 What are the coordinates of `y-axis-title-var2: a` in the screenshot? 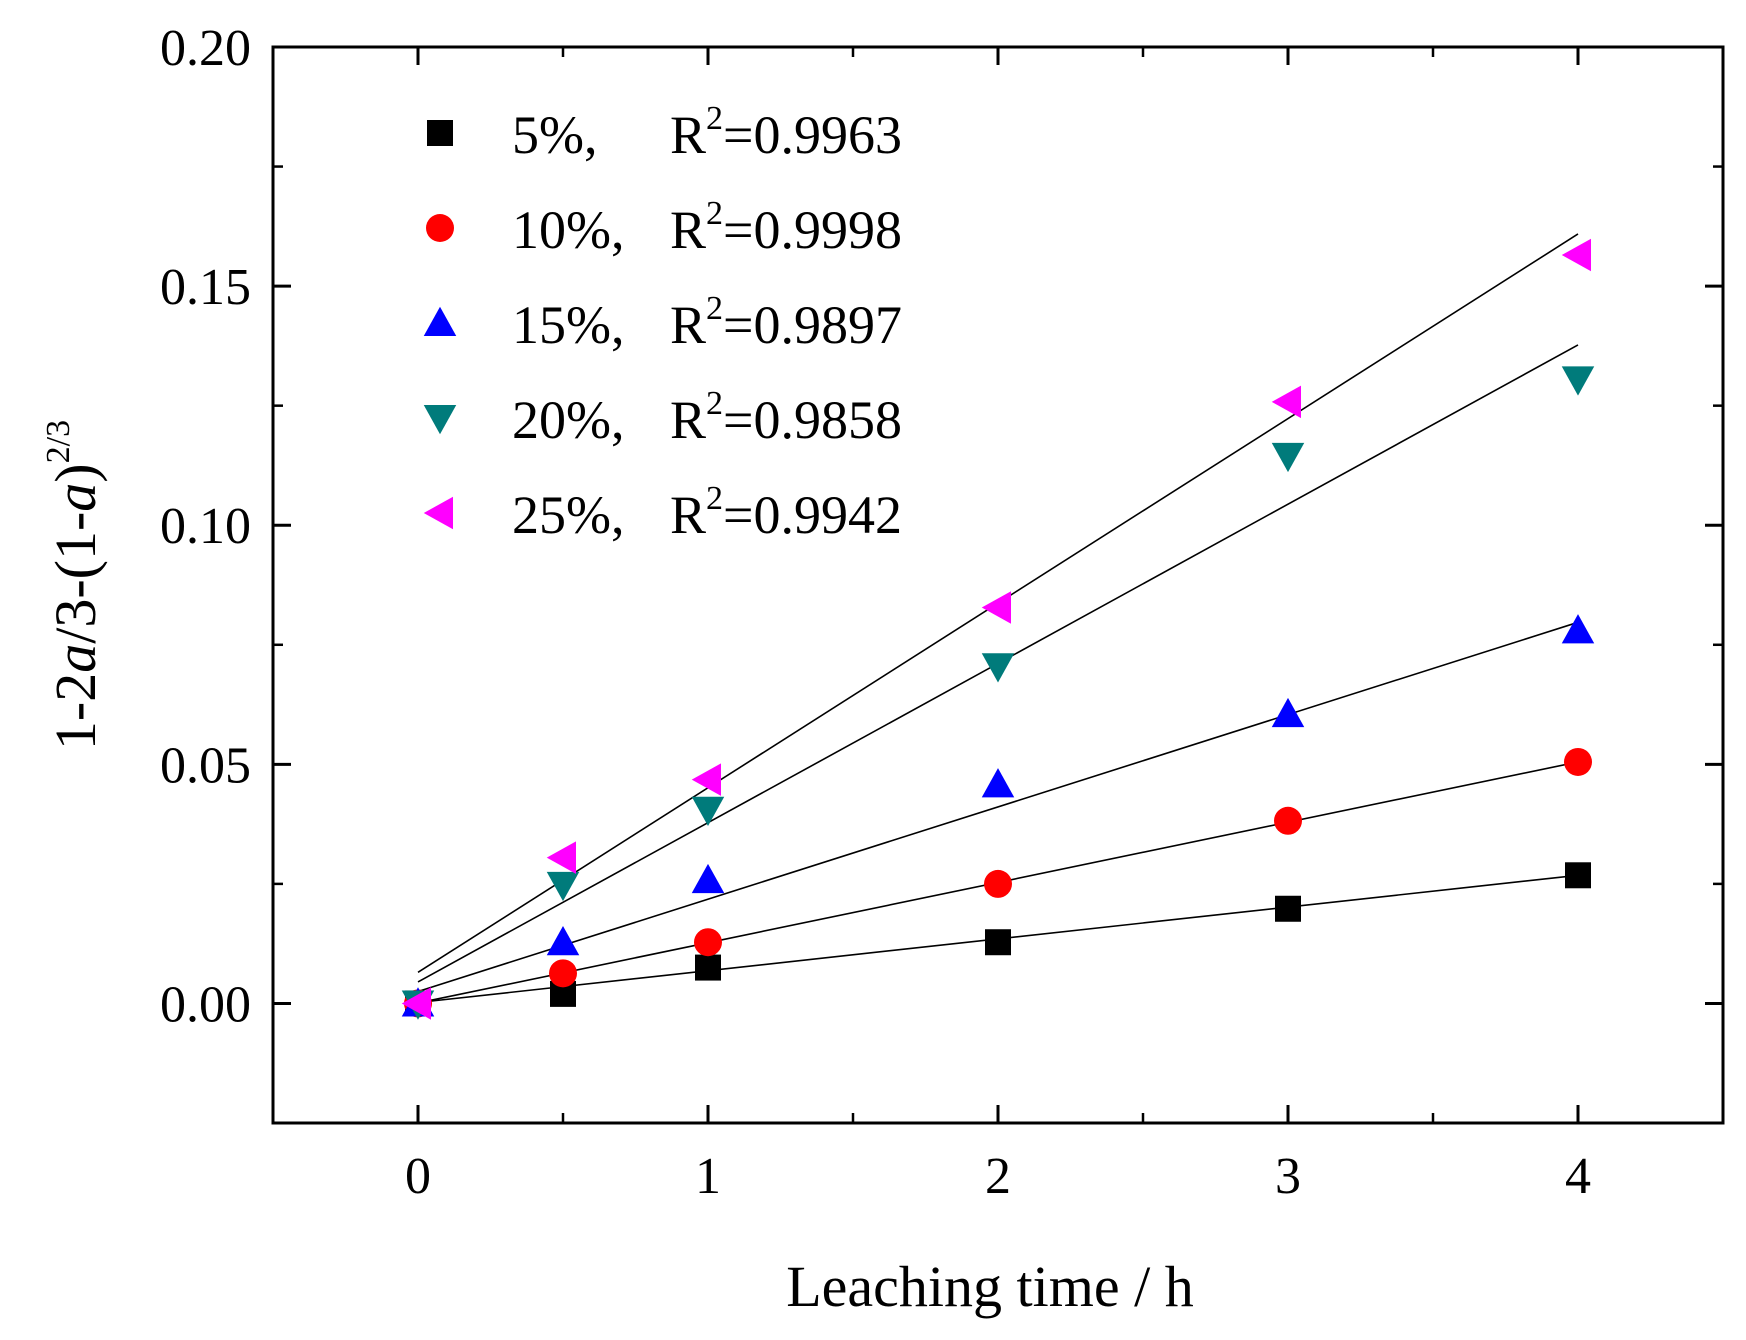 It's located at (75, 497).